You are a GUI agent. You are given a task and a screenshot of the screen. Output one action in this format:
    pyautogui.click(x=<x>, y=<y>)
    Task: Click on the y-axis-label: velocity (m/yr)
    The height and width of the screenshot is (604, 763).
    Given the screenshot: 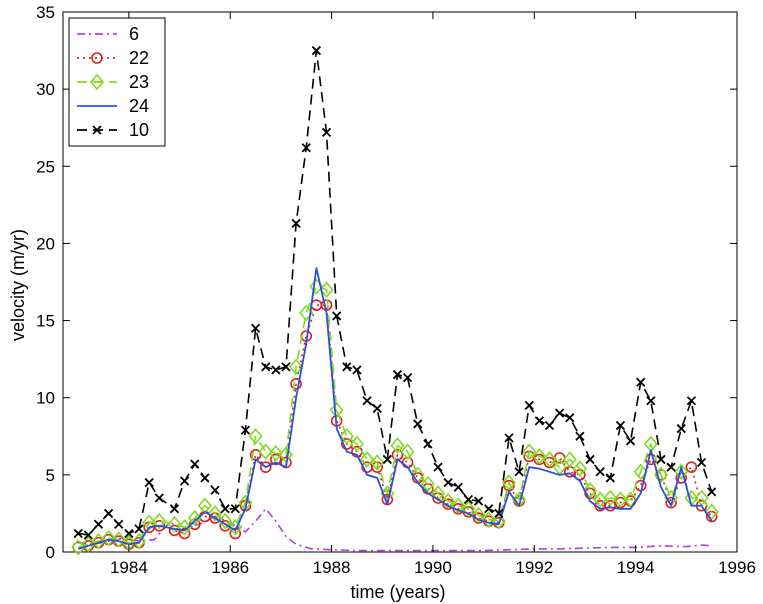 What is the action you would take?
    pyautogui.click(x=18, y=285)
    